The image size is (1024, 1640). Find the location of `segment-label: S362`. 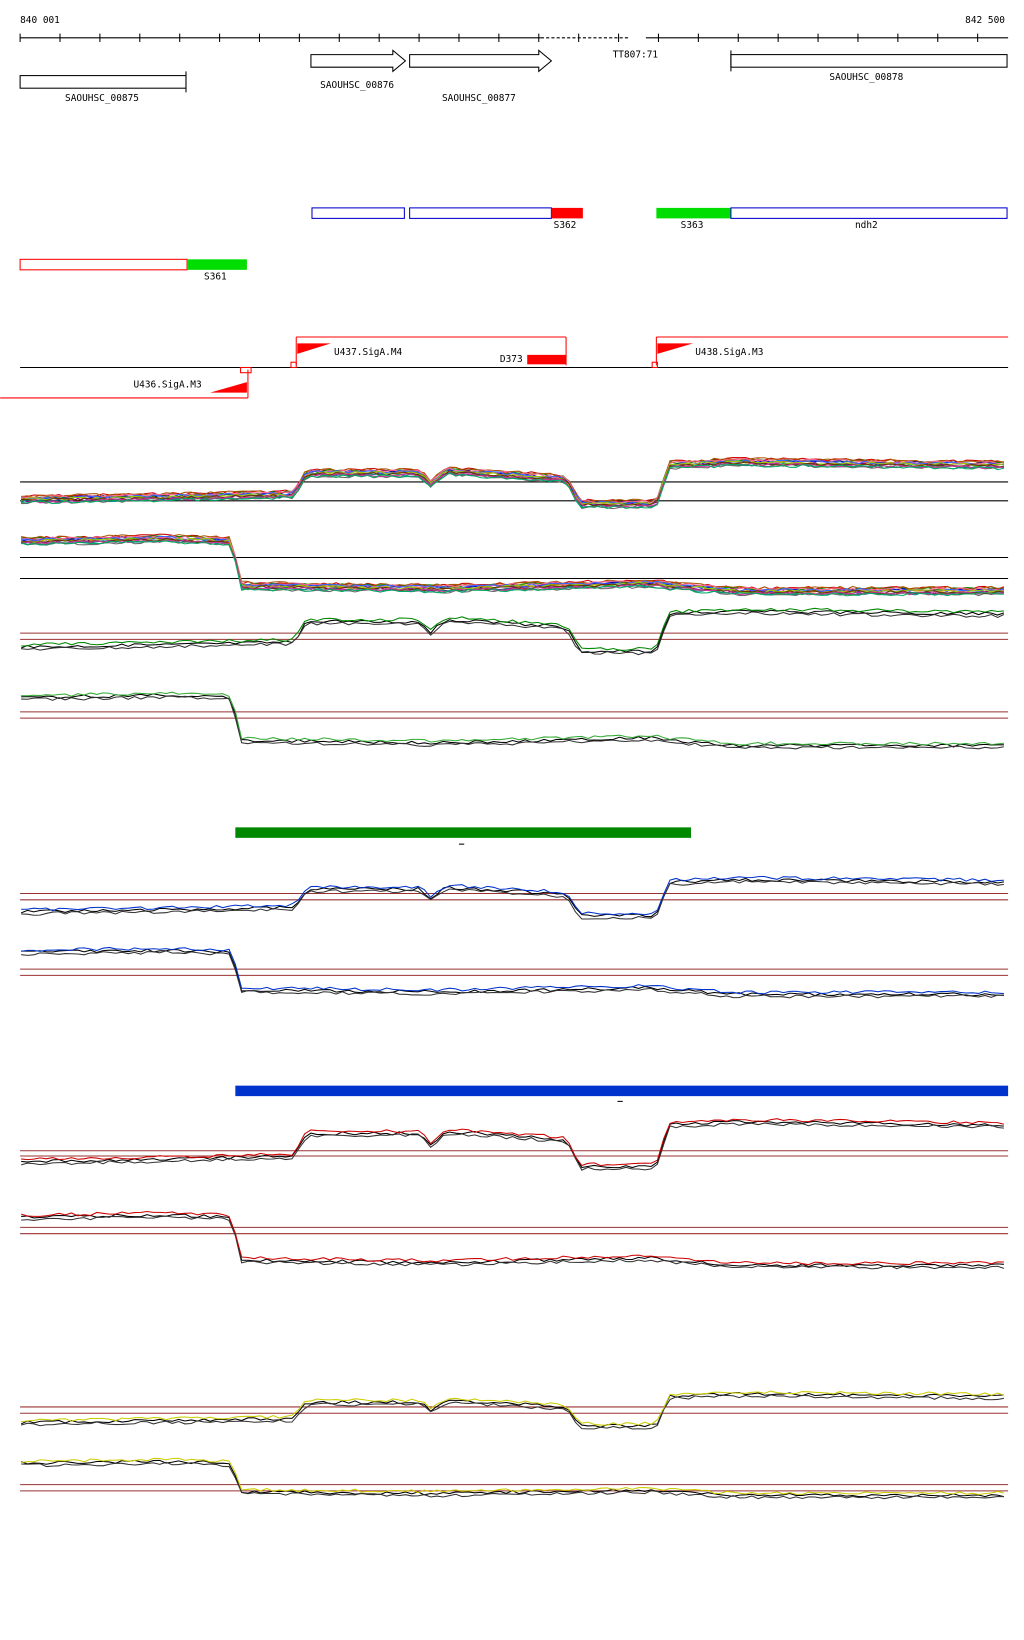

segment-label: S362 is located at coordinates (565, 225).